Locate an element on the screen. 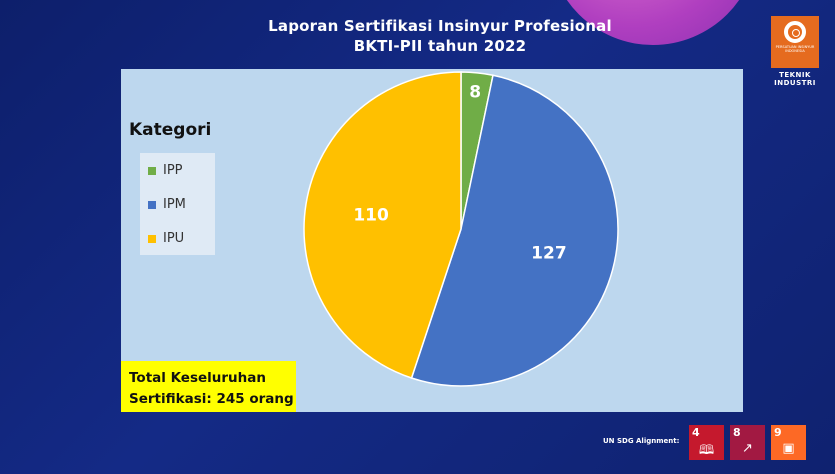 The image size is (835, 474). legend: IPP IPM IPU is located at coordinates (177, 204).